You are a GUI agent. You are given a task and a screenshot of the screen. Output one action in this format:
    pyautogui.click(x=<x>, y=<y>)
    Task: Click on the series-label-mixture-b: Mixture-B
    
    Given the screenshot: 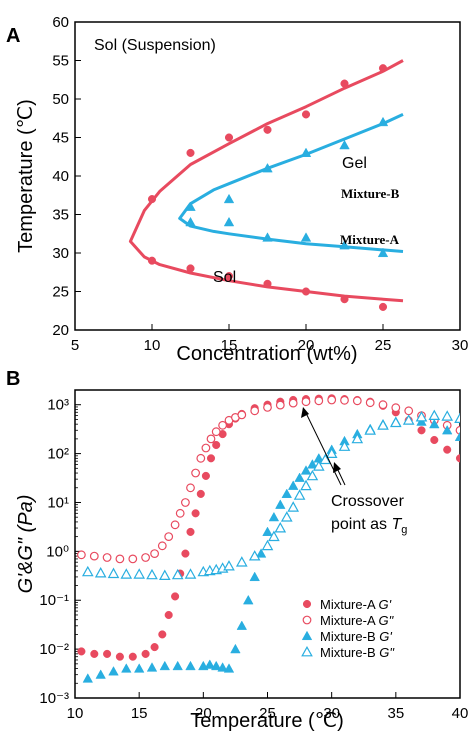 What is the action you would take?
    pyautogui.click(x=370, y=193)
    